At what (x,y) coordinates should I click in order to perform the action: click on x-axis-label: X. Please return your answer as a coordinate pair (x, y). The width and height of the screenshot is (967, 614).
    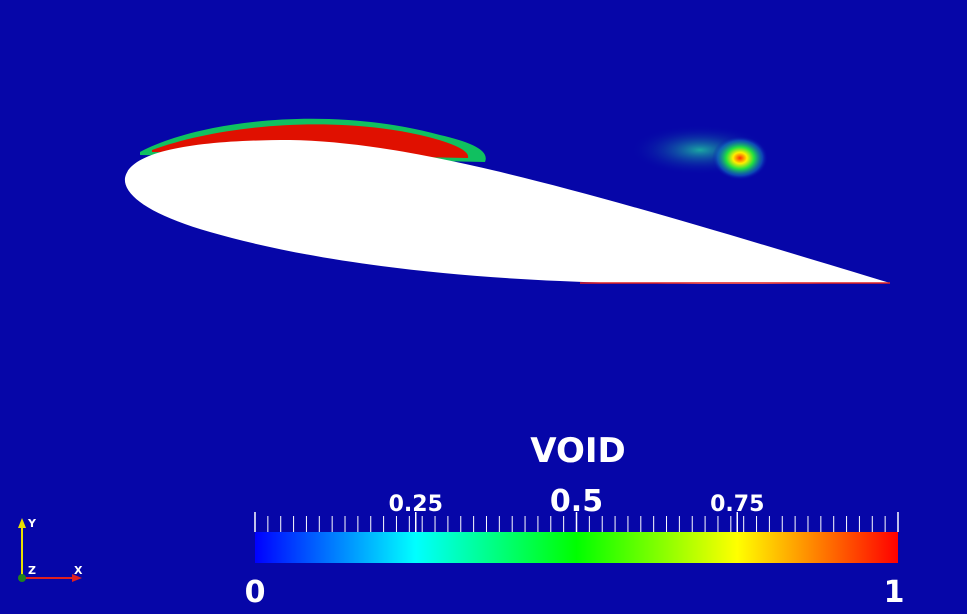
    Looking at the image, I should click on (78, 570).